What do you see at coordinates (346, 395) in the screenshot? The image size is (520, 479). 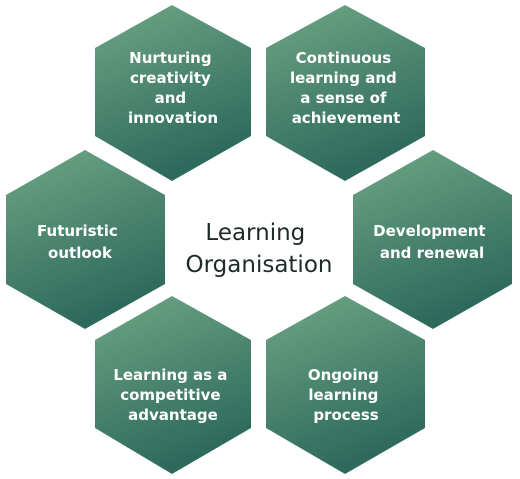 I see `hex-label: Ongoing learning process` at bounding box center [346, 395].